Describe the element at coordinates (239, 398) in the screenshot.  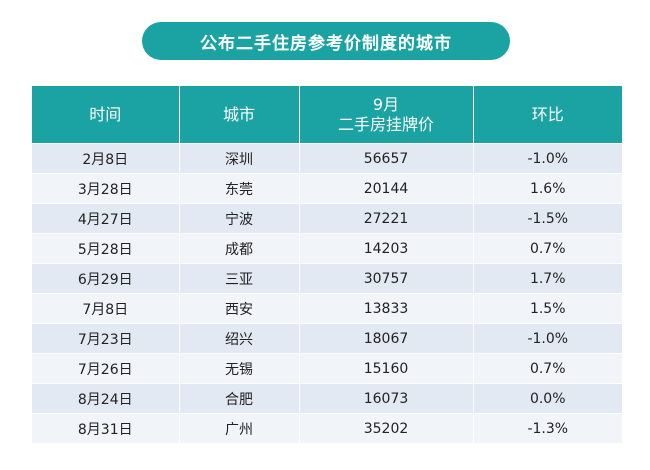
I see `cell-city: 合肥` at that location.